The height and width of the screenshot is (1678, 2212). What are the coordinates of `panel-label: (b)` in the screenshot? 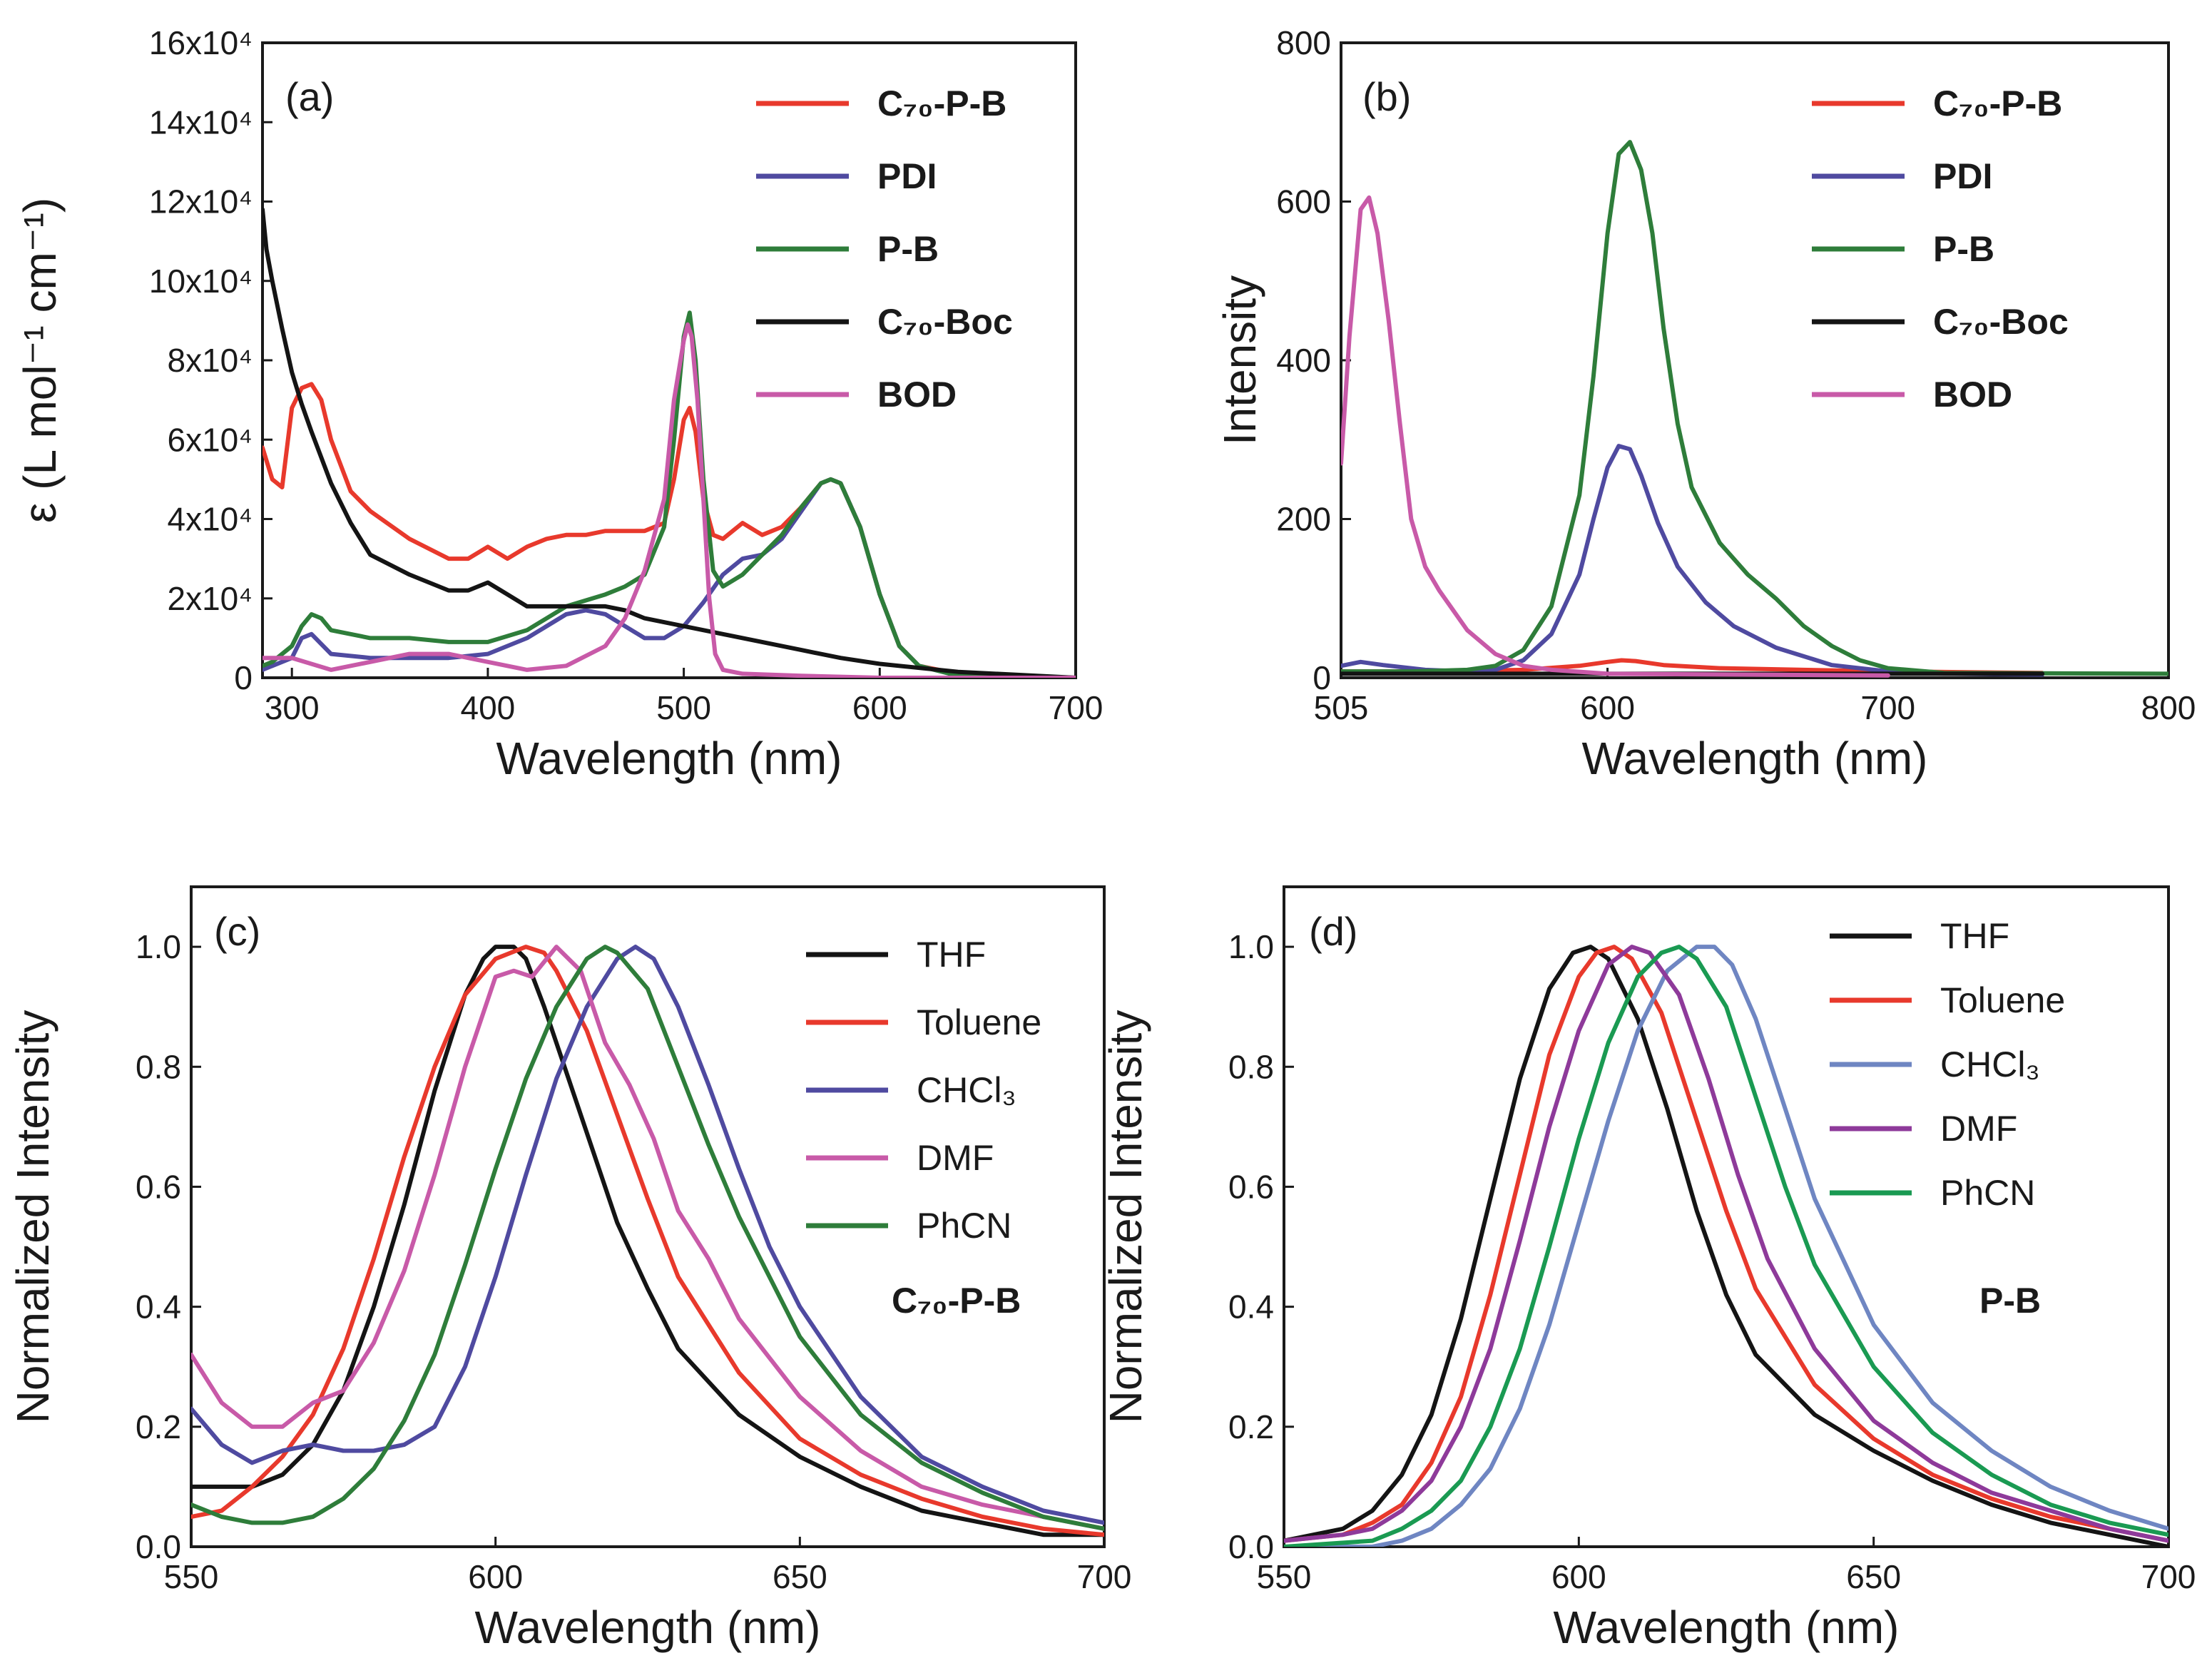 It's located at (1386, 96).